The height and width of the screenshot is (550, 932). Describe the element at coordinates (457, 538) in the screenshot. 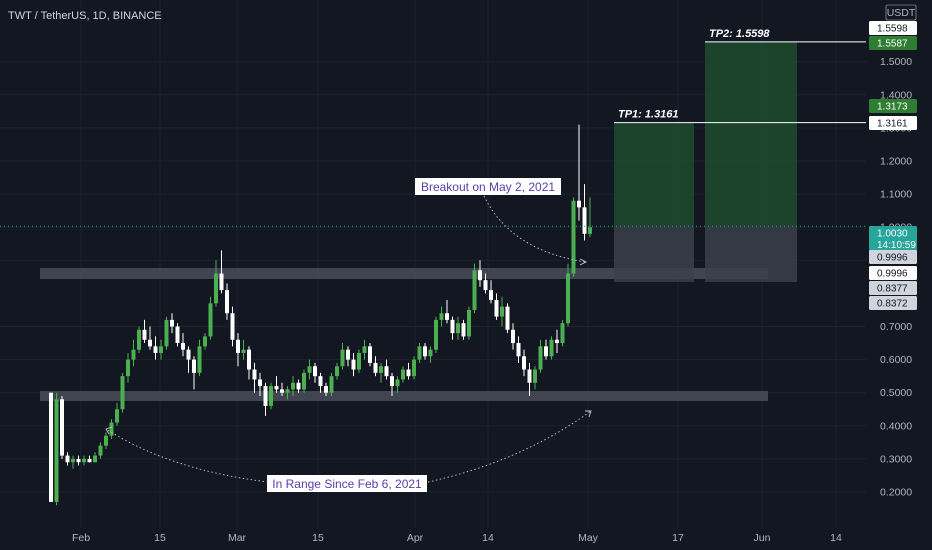

I see `time-axis: Feb 15 Mar 15 Apr 14 May 17 Jun 14` at that location.